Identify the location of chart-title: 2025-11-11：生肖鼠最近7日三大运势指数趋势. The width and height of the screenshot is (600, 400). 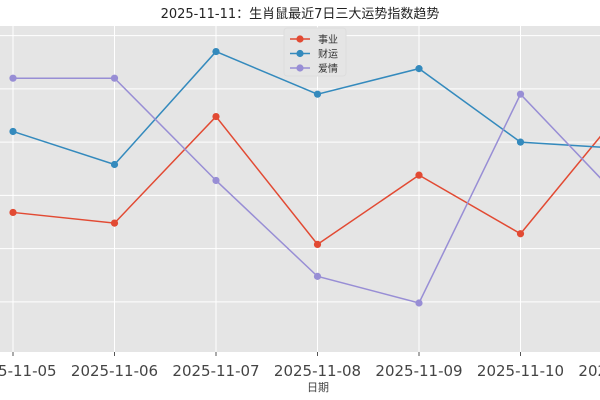
(300, 14).